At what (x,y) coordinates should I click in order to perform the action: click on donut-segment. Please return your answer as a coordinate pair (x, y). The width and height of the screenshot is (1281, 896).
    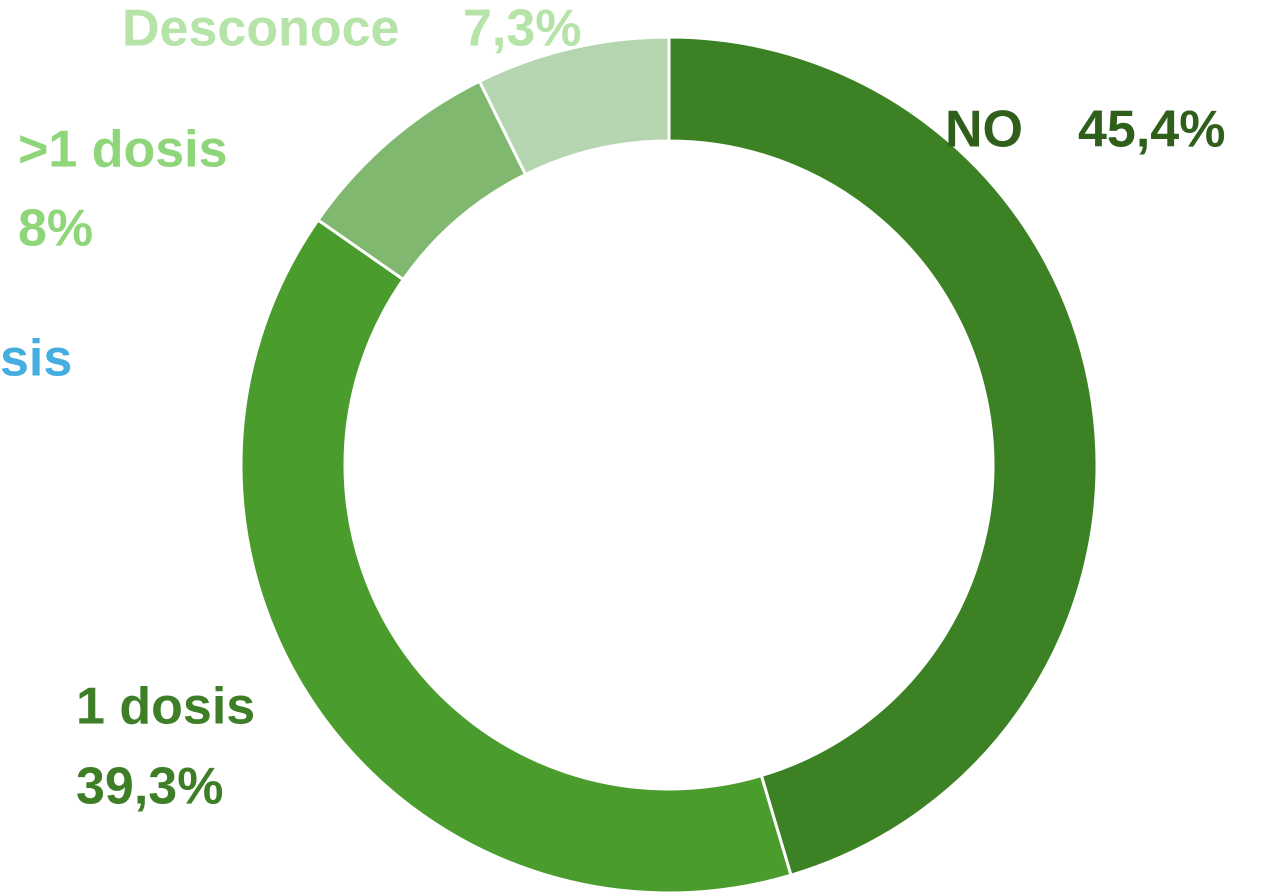
    Looking at the image, I should click on (574, 106).